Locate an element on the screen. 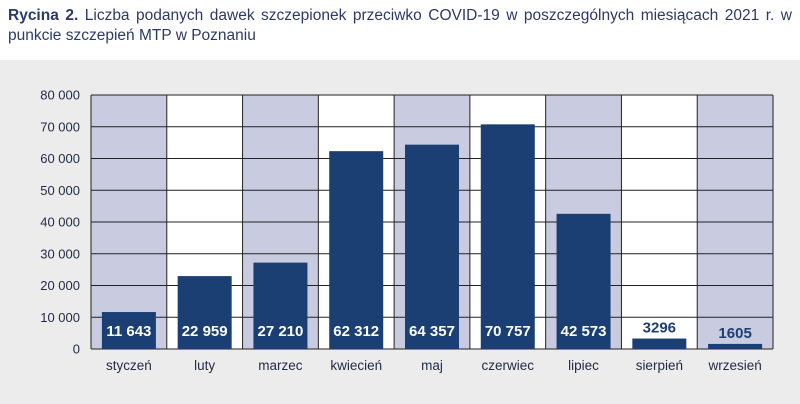 The image size is (800, 404). data-label: 22 959 is located at coordinates (205, 331).